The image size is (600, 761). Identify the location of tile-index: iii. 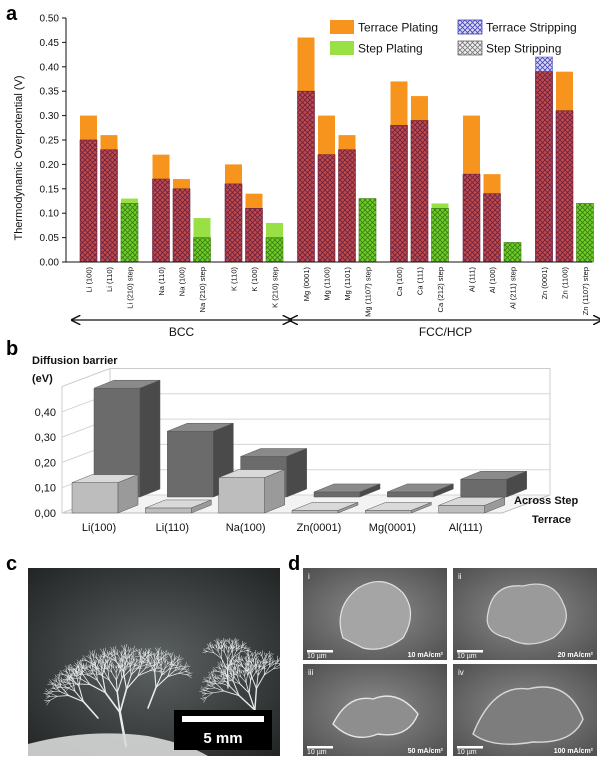
(311, 672).